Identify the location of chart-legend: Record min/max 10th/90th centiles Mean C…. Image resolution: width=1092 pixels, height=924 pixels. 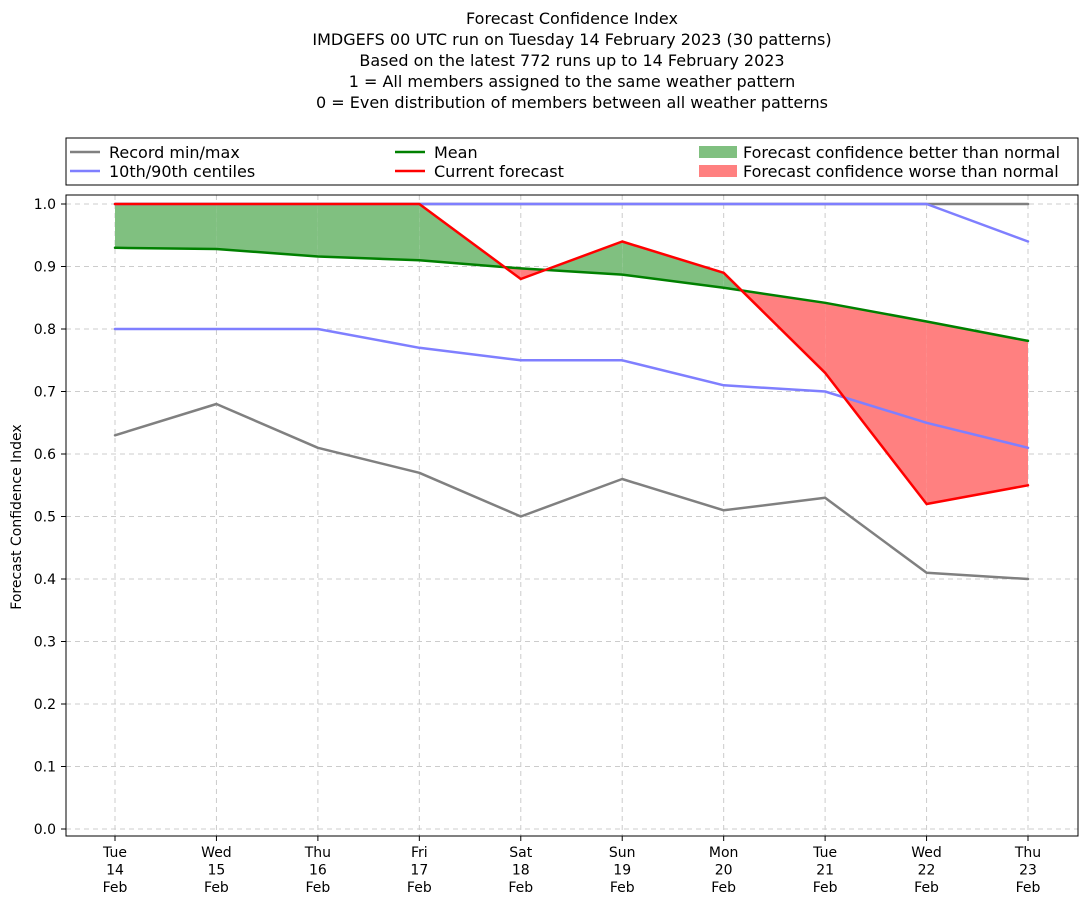
(572, 161).